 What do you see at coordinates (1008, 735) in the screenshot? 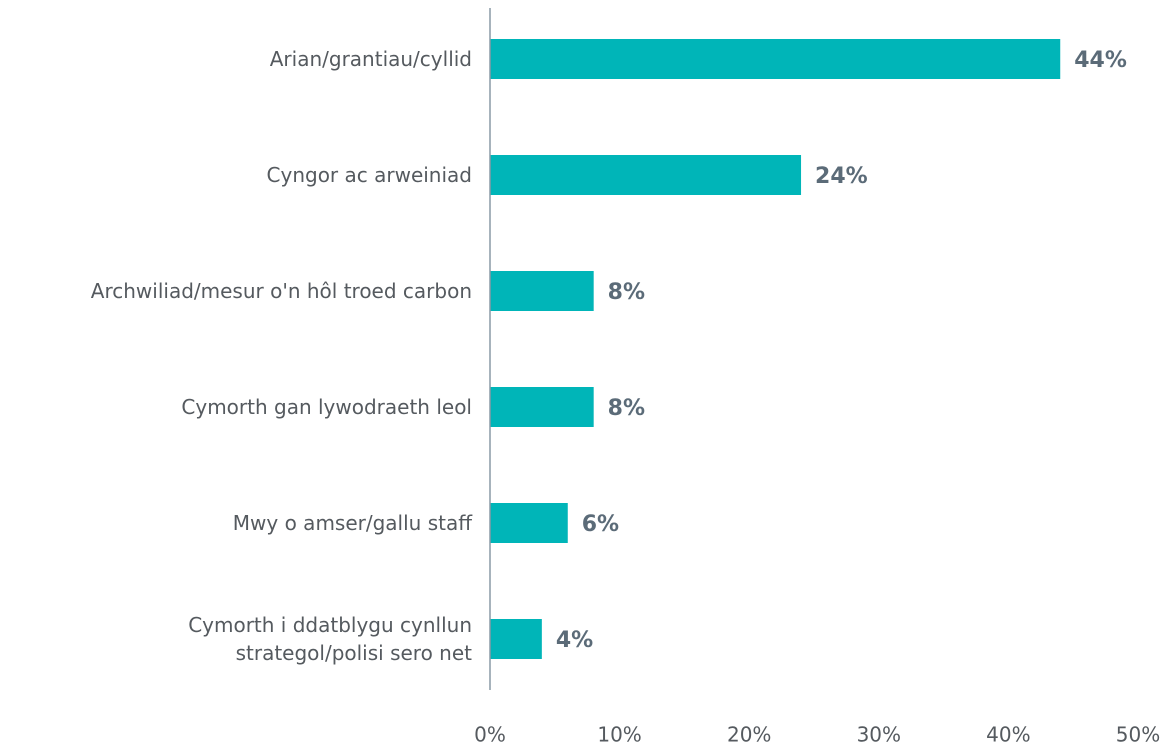
I see `x-tick-label: 40%` at bounding box center [1008, 735].